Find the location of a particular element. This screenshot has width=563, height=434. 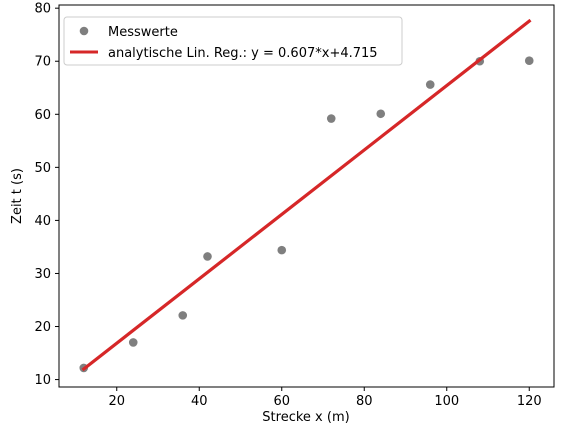

x-axis-ticks: 20 40 60 80 100 120 is located at coordinates (325, 398).